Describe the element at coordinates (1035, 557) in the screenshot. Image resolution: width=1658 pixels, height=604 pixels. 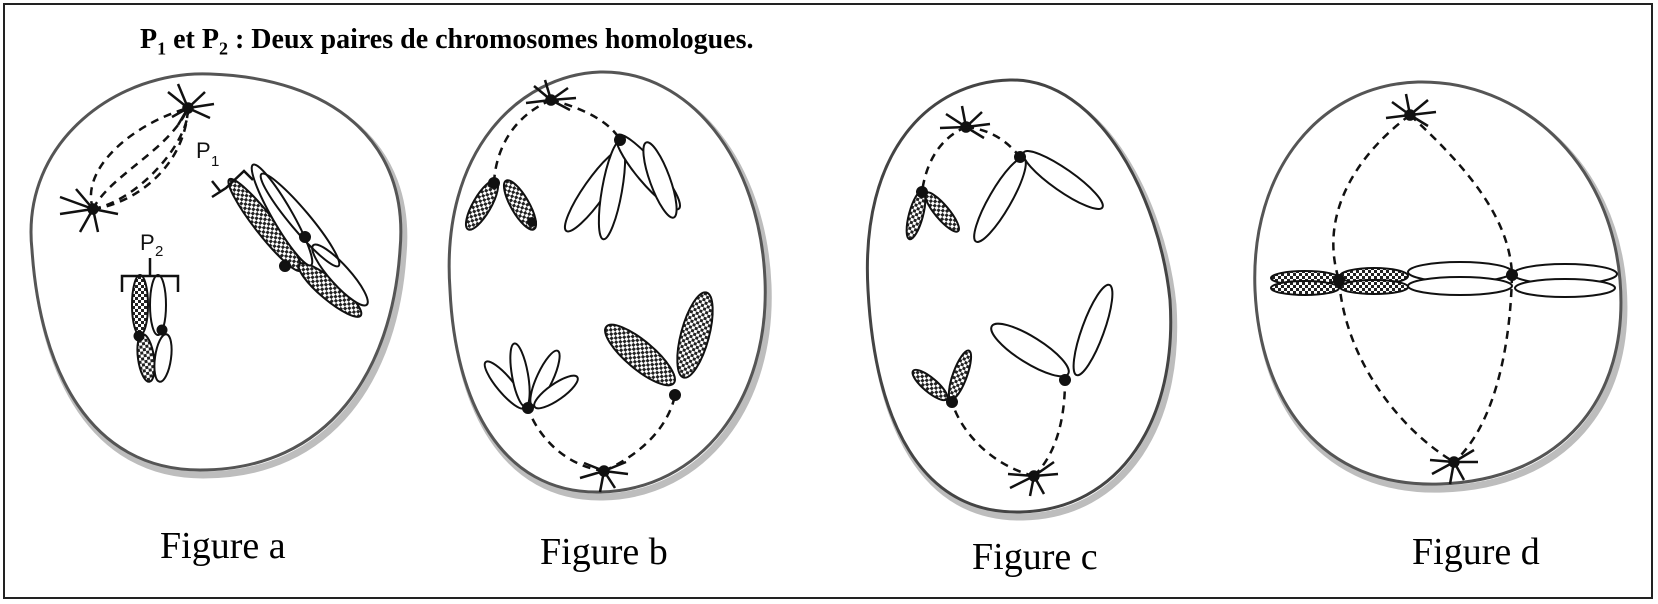
I see `caption-figure-c: Figure c` at that location.